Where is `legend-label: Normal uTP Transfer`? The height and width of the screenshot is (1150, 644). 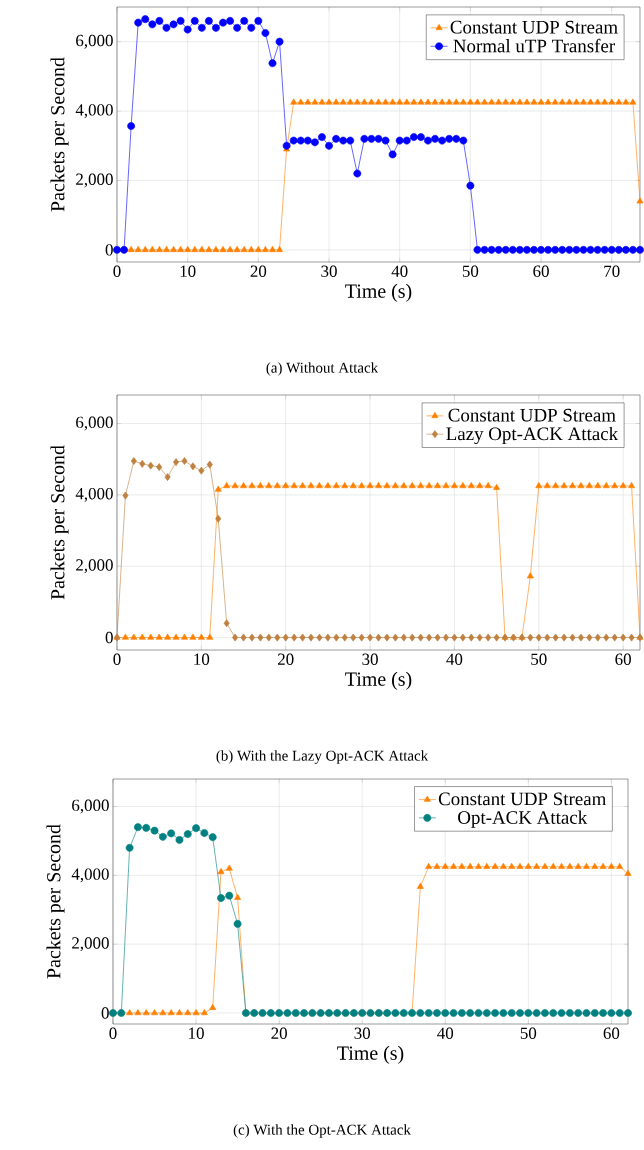
legend-label: Normal uTP Transfer is located at coordinates (534, 45).